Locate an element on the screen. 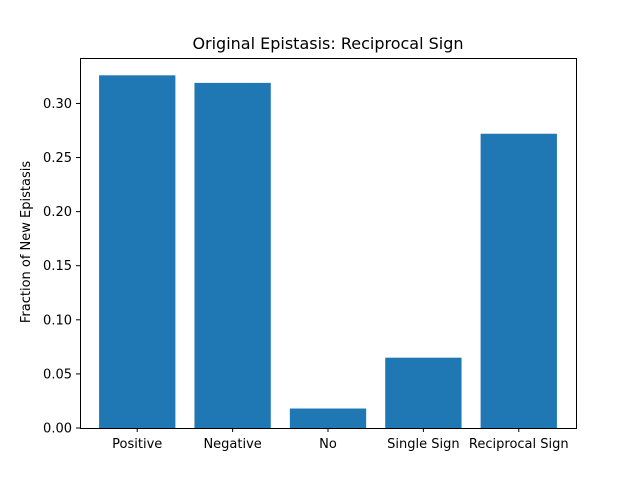  y-tick-label: 0.05 is located at coordinates (57, 374).